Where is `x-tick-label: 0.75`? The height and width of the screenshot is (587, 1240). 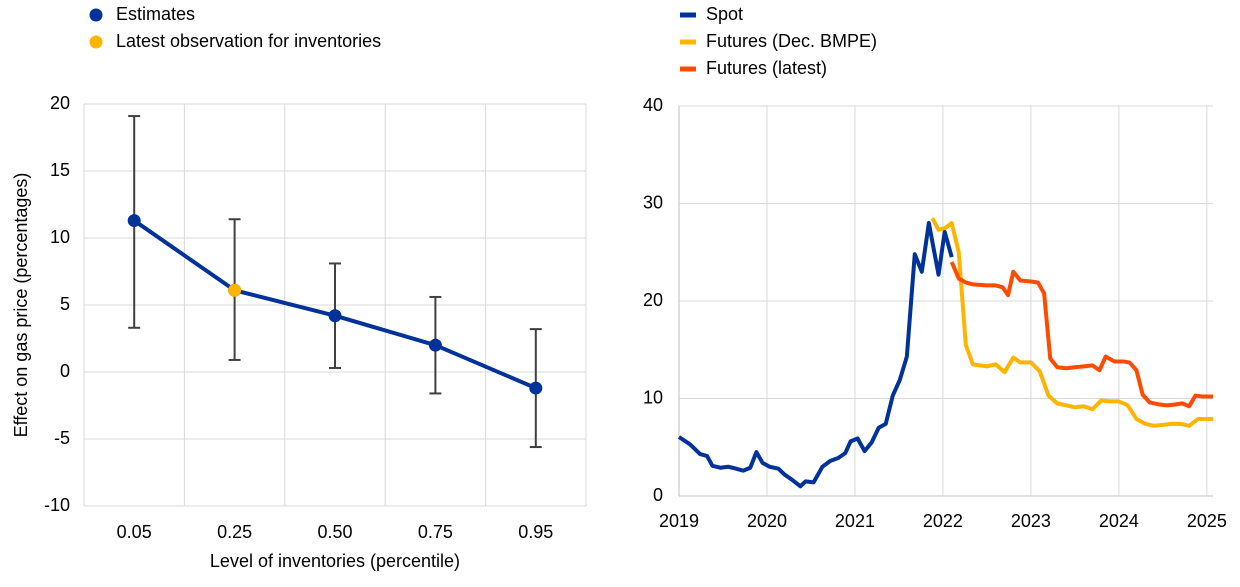 x-tick-label: 0.75 is located at coordinates (435, 532).